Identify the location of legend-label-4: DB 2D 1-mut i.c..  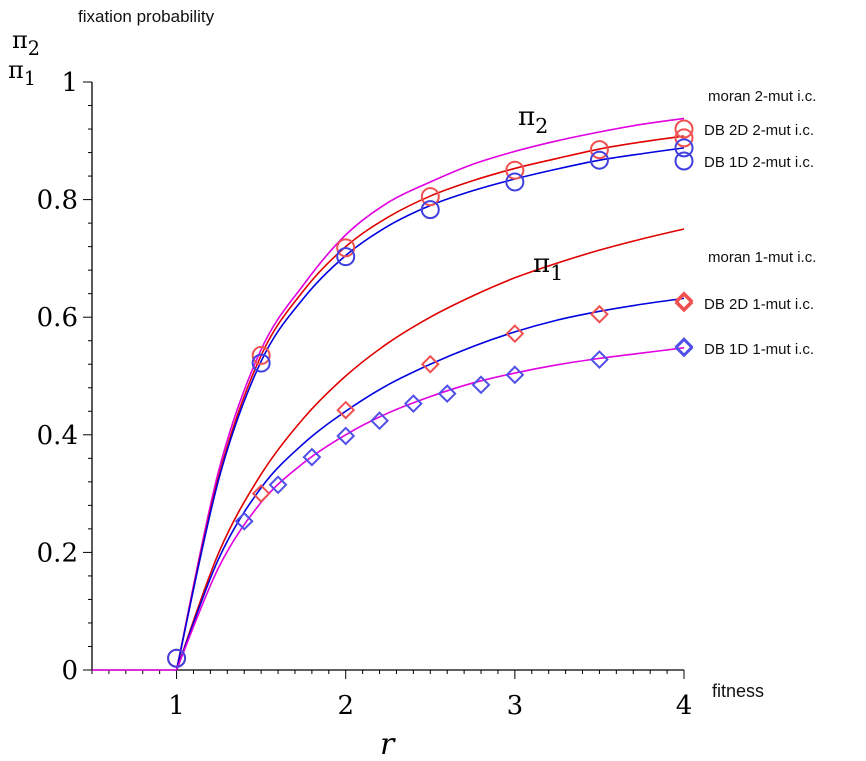
(759, 304).